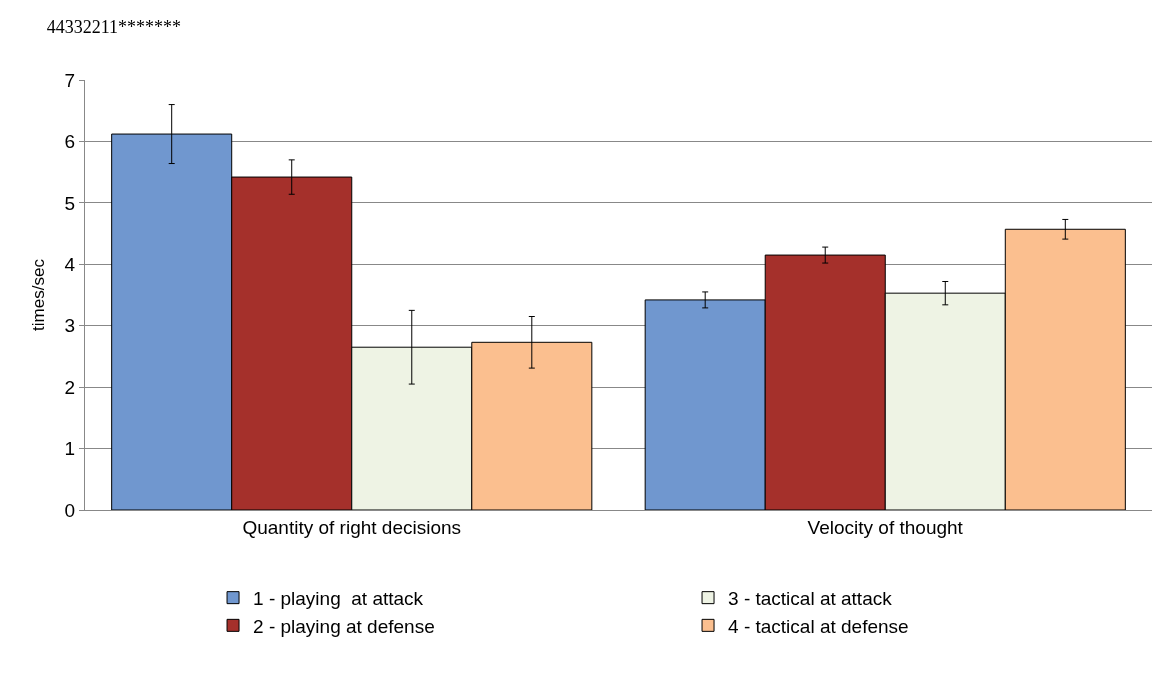  I want to click on legend-label: 3 - tactical at attack, so click(810, 599).